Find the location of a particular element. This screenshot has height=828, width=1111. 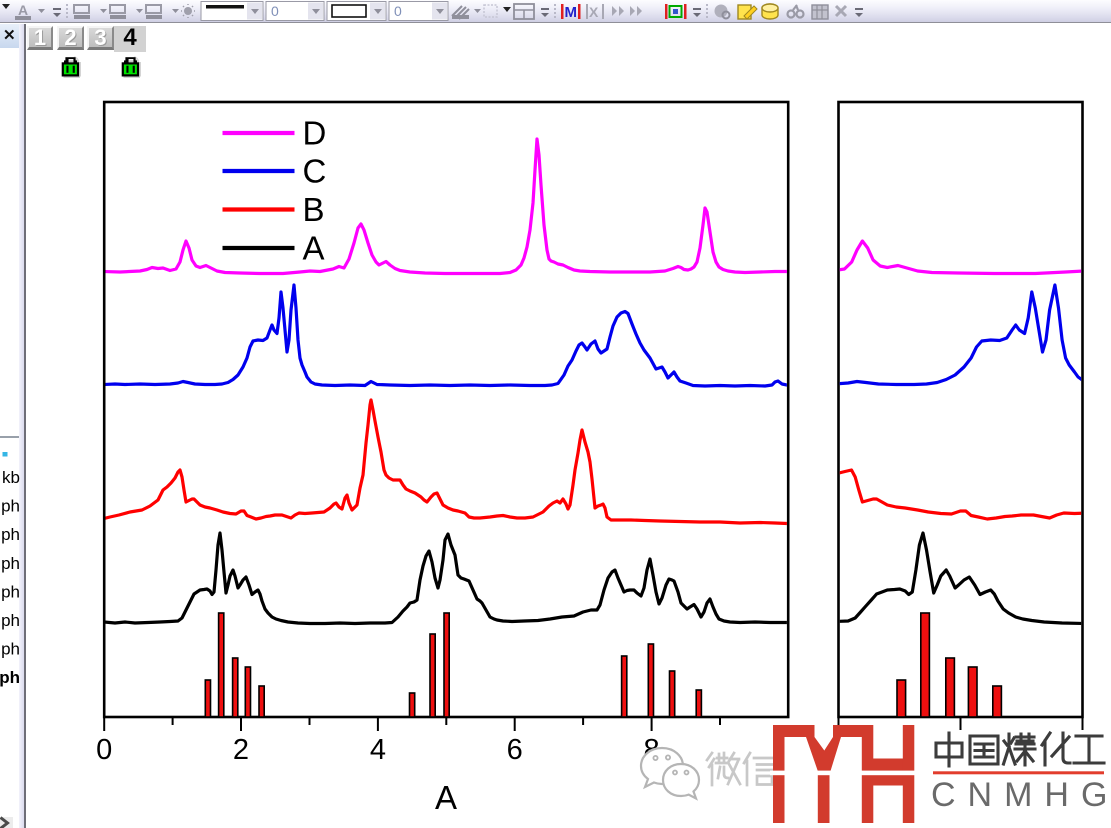

svg-text: D is located at coordinates (315, 133).